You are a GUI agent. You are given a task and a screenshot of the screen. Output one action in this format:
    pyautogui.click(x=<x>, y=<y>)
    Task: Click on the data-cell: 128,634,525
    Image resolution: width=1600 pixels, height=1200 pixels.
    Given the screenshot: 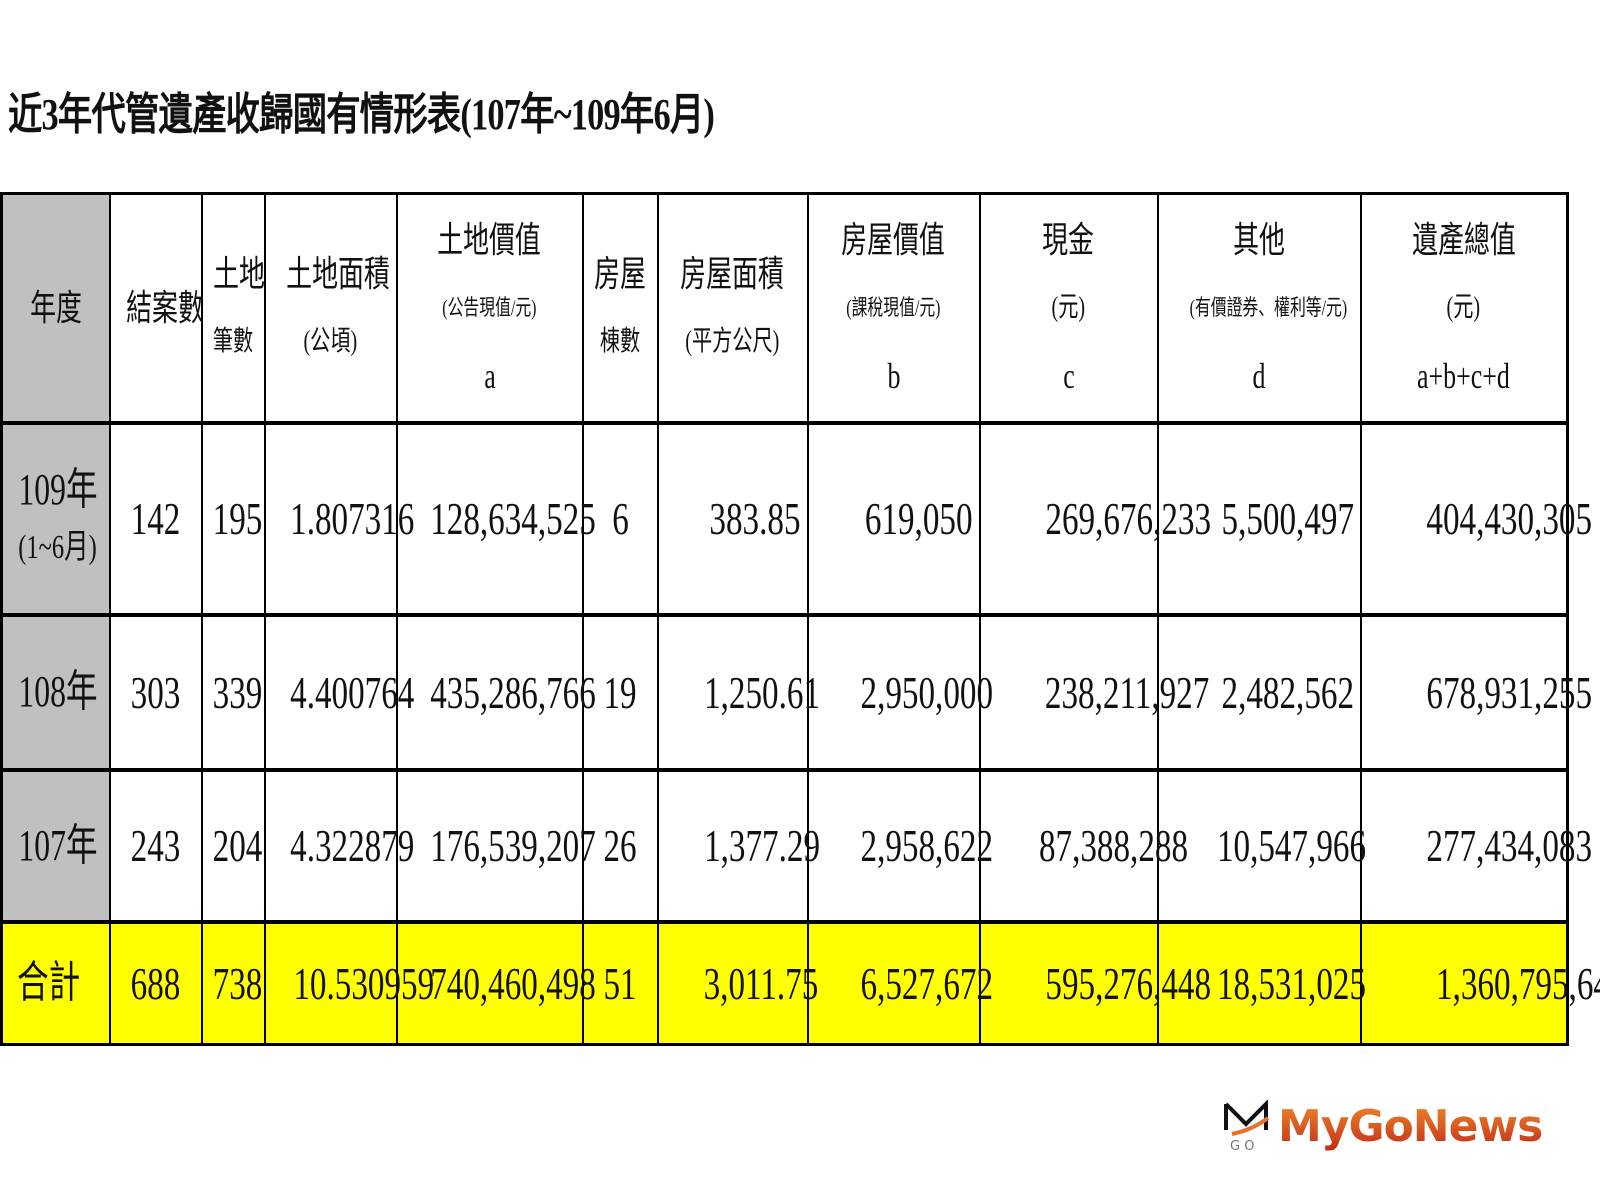 What is the action you would take?
    pyautogui.click(x=495, y=519)
    